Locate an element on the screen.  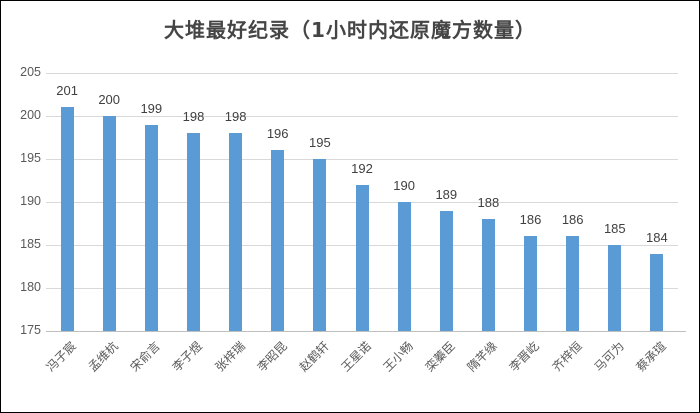
category-label: 李昭昆 is located at coordinates (272, 357).